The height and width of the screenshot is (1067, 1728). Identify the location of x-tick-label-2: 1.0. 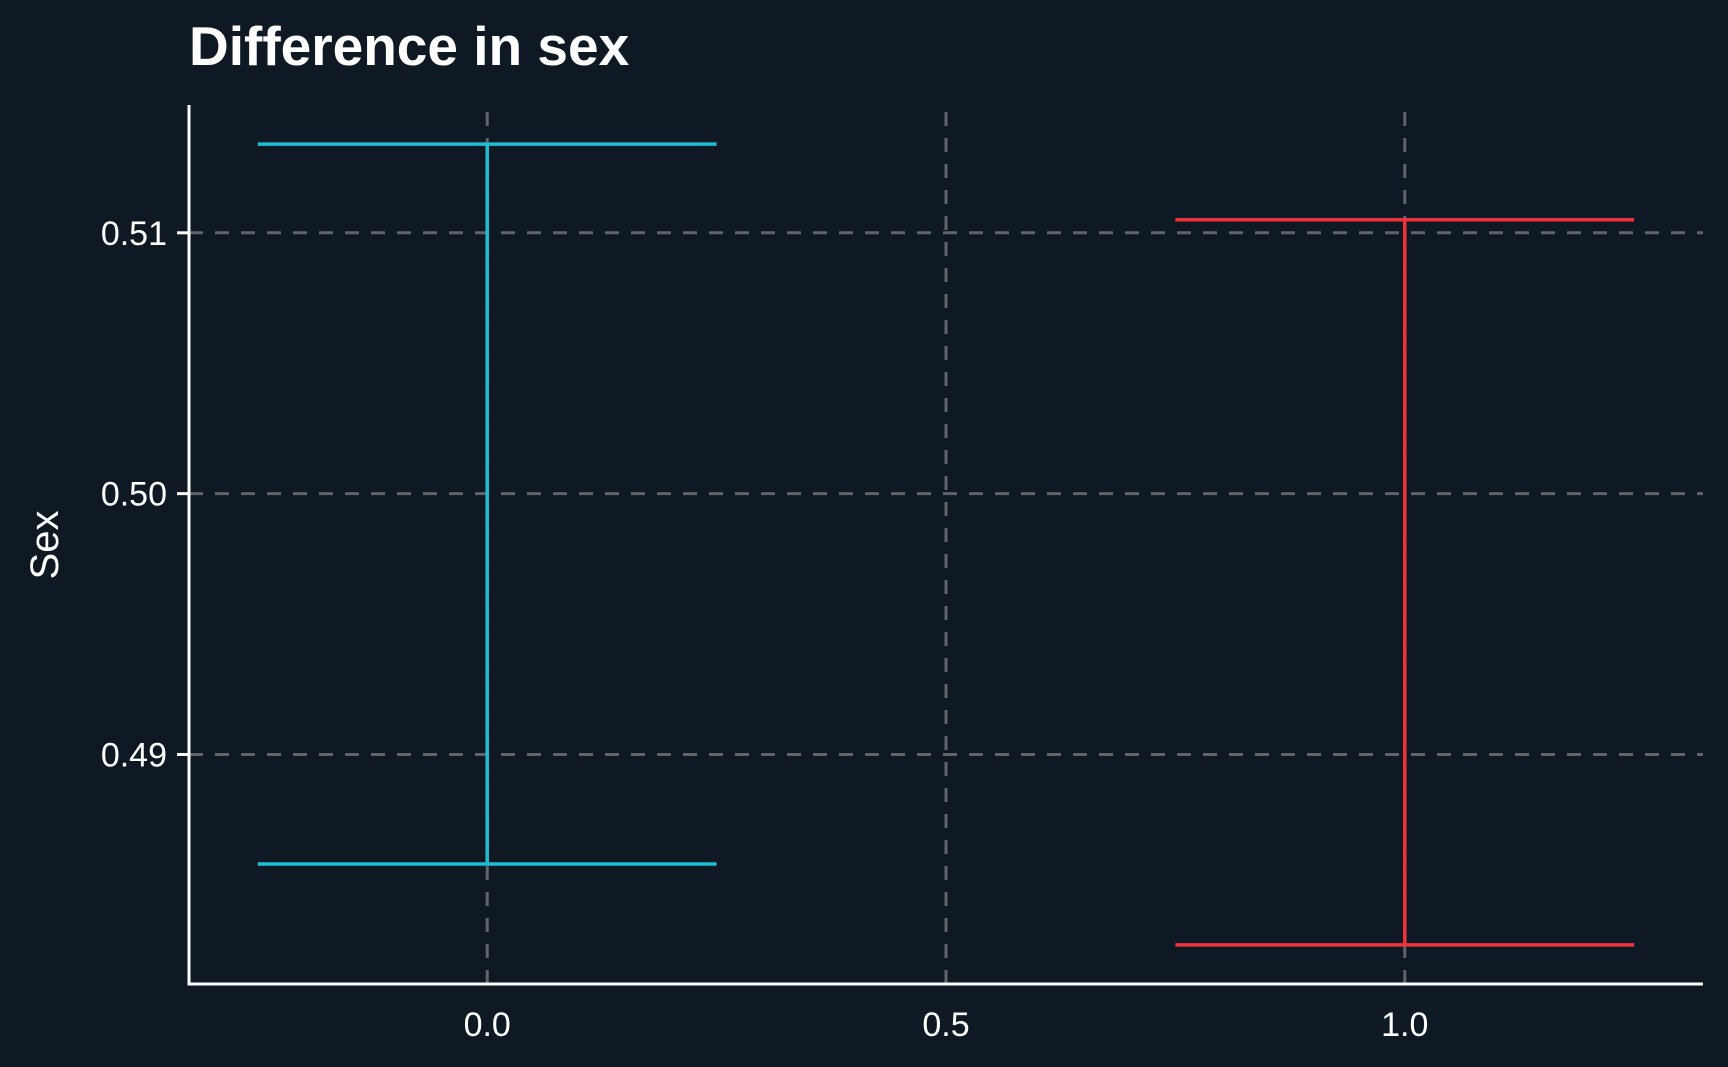
(1404, 1025).